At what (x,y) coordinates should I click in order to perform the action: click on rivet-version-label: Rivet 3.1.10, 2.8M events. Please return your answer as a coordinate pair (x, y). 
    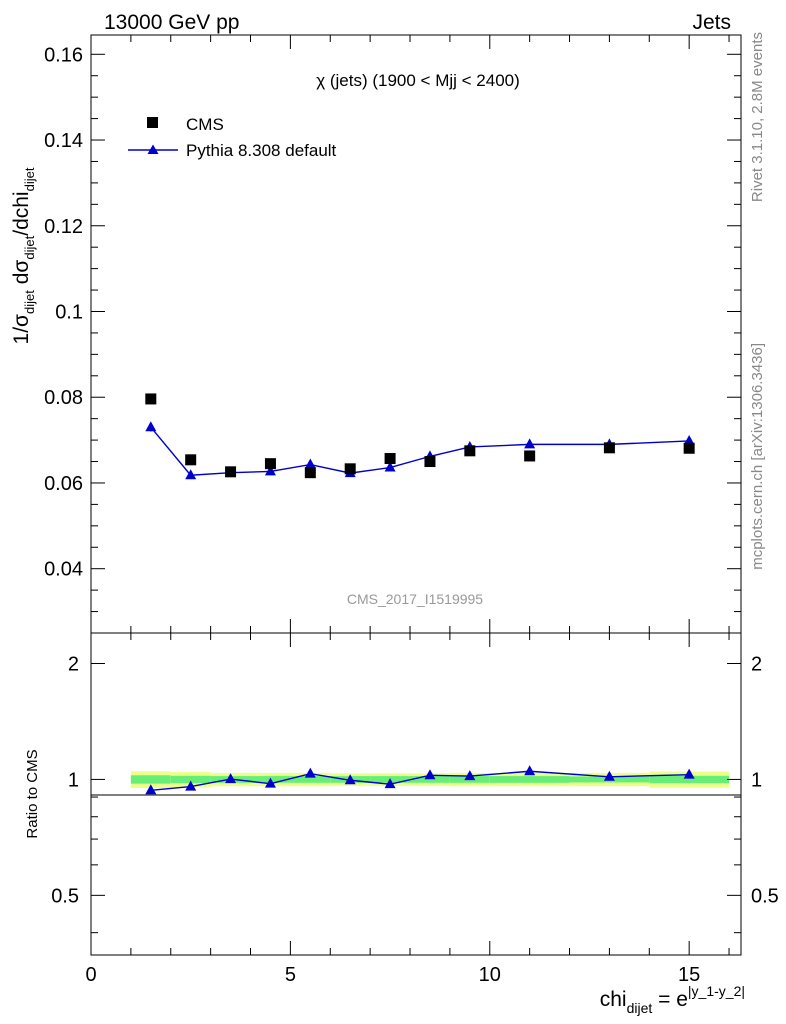
    Looking at the image, I should click on (757, 117).